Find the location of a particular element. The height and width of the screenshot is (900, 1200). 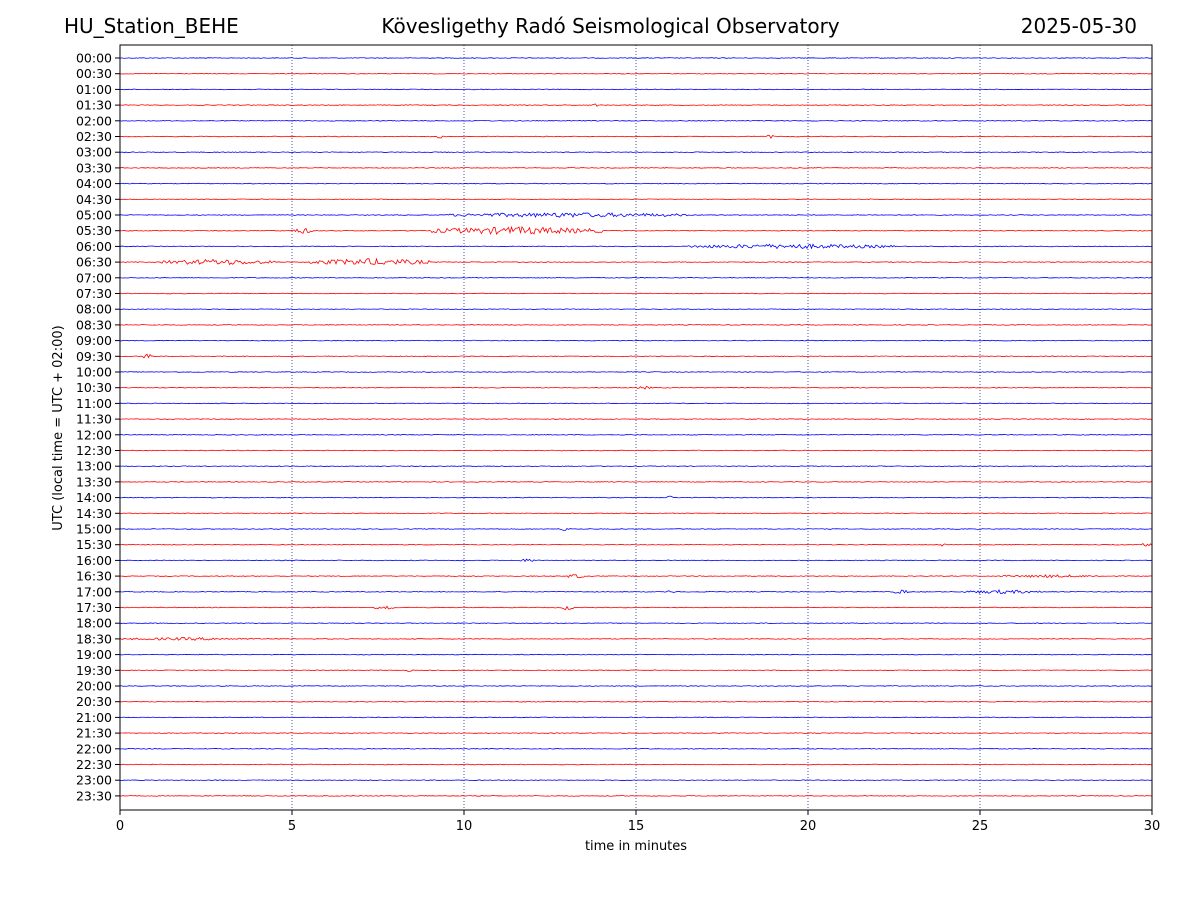

y-tick-label: 20:00 is located at coordinates (94, 686).